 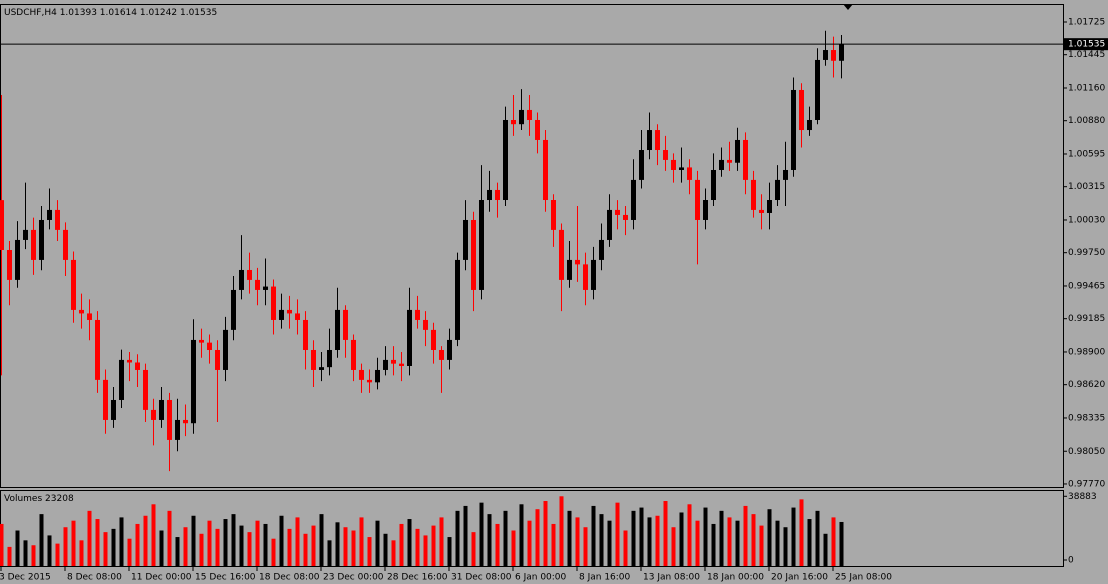 What do you see at coordinates (417, 578) in the screenshot?
I see `x-tick-label: 28 Dec 16:00` at bounding box center [417, 578].